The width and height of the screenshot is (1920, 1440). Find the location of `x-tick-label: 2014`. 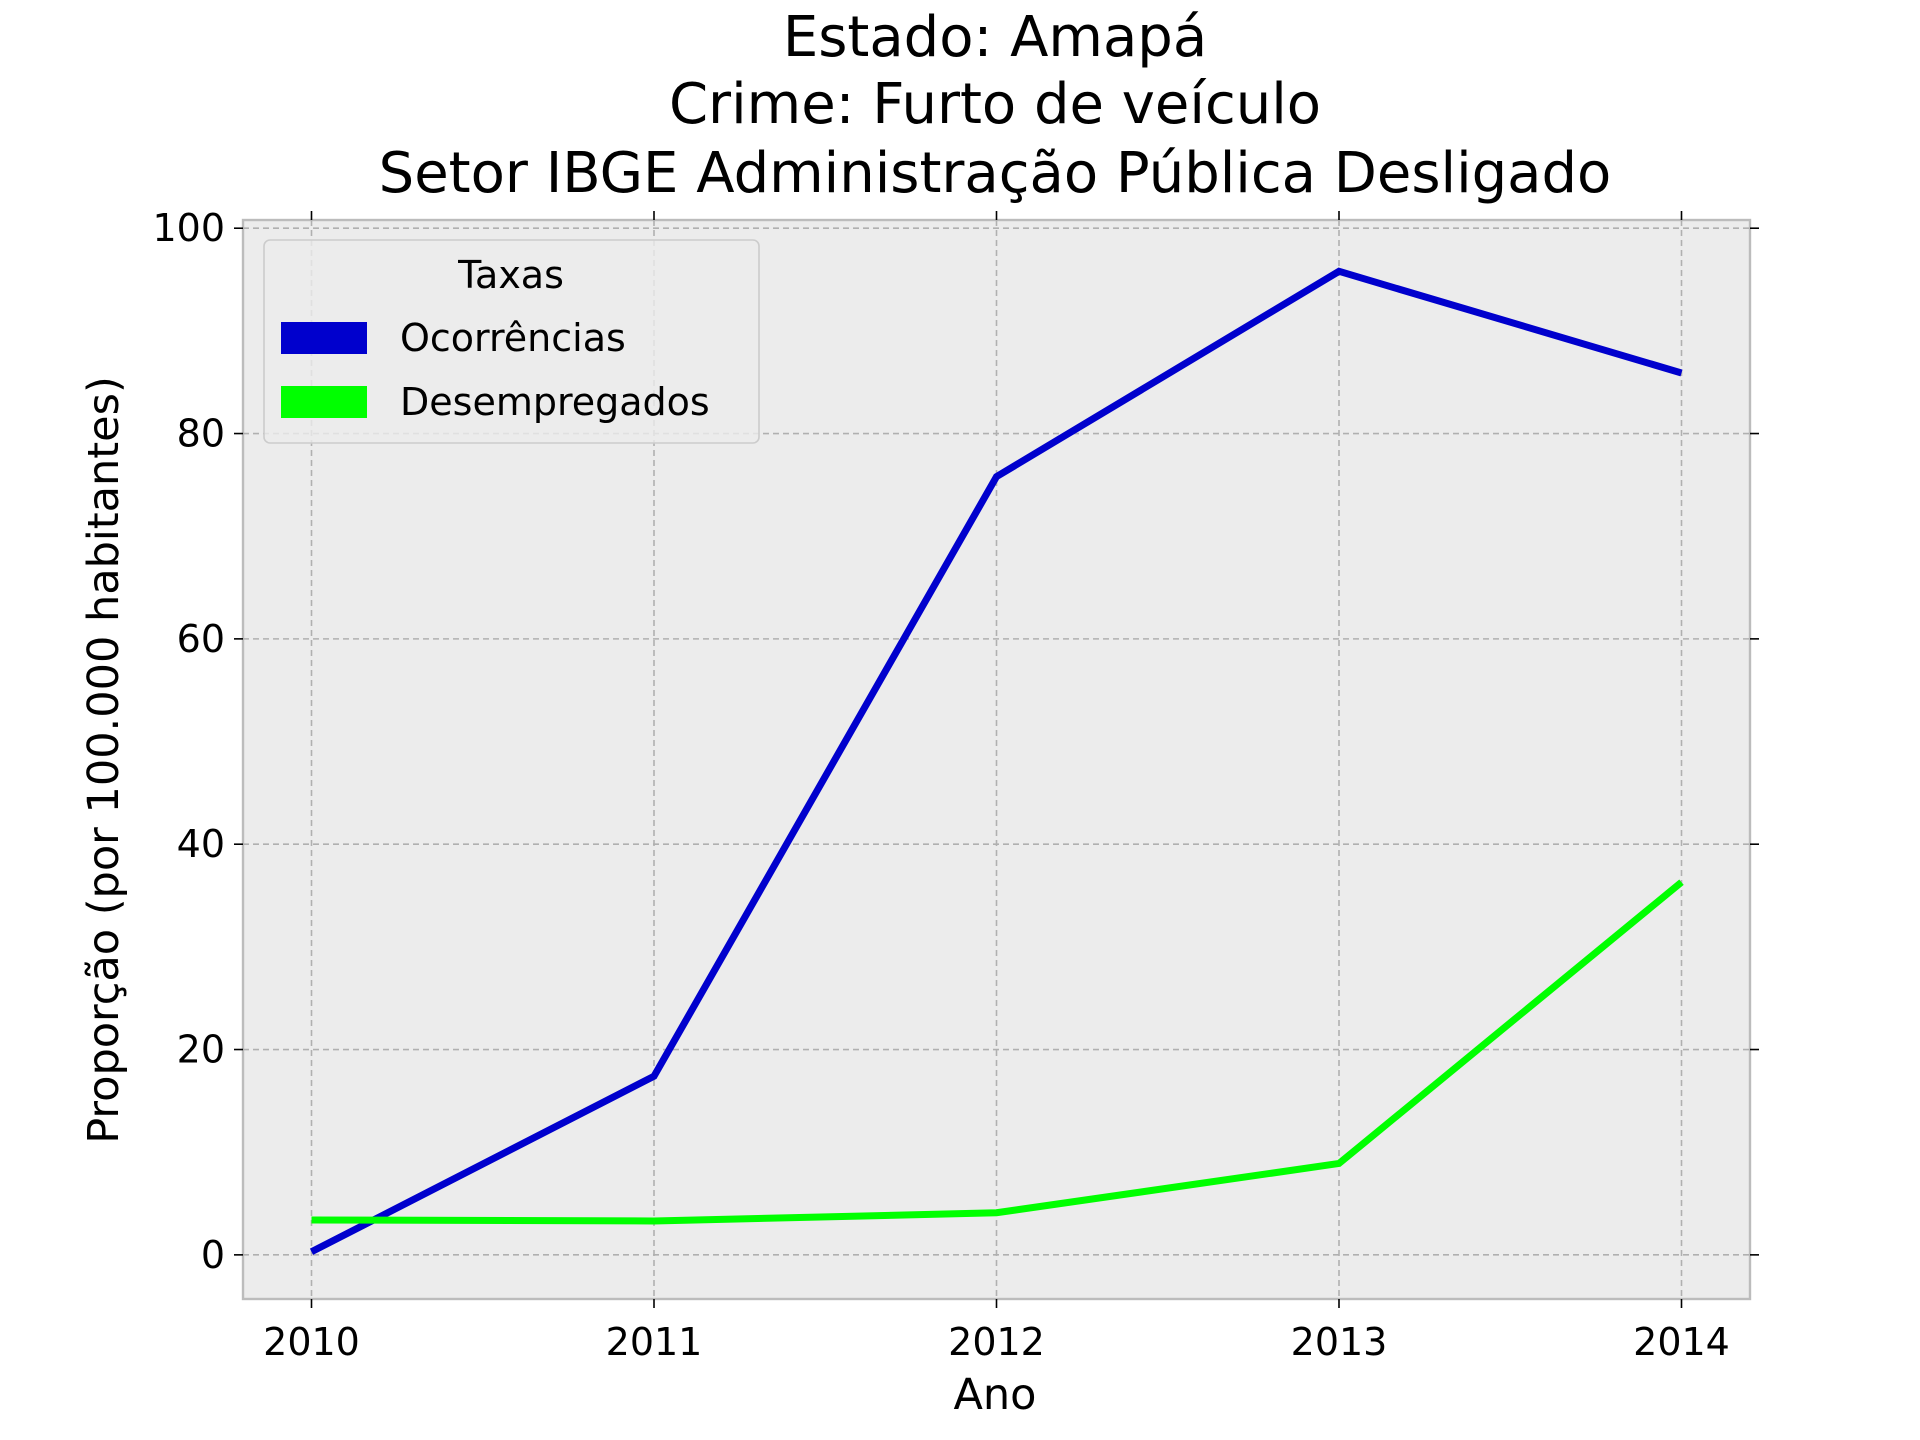

x-tick-label: 2014 is located at coordinates (1681, 1342).